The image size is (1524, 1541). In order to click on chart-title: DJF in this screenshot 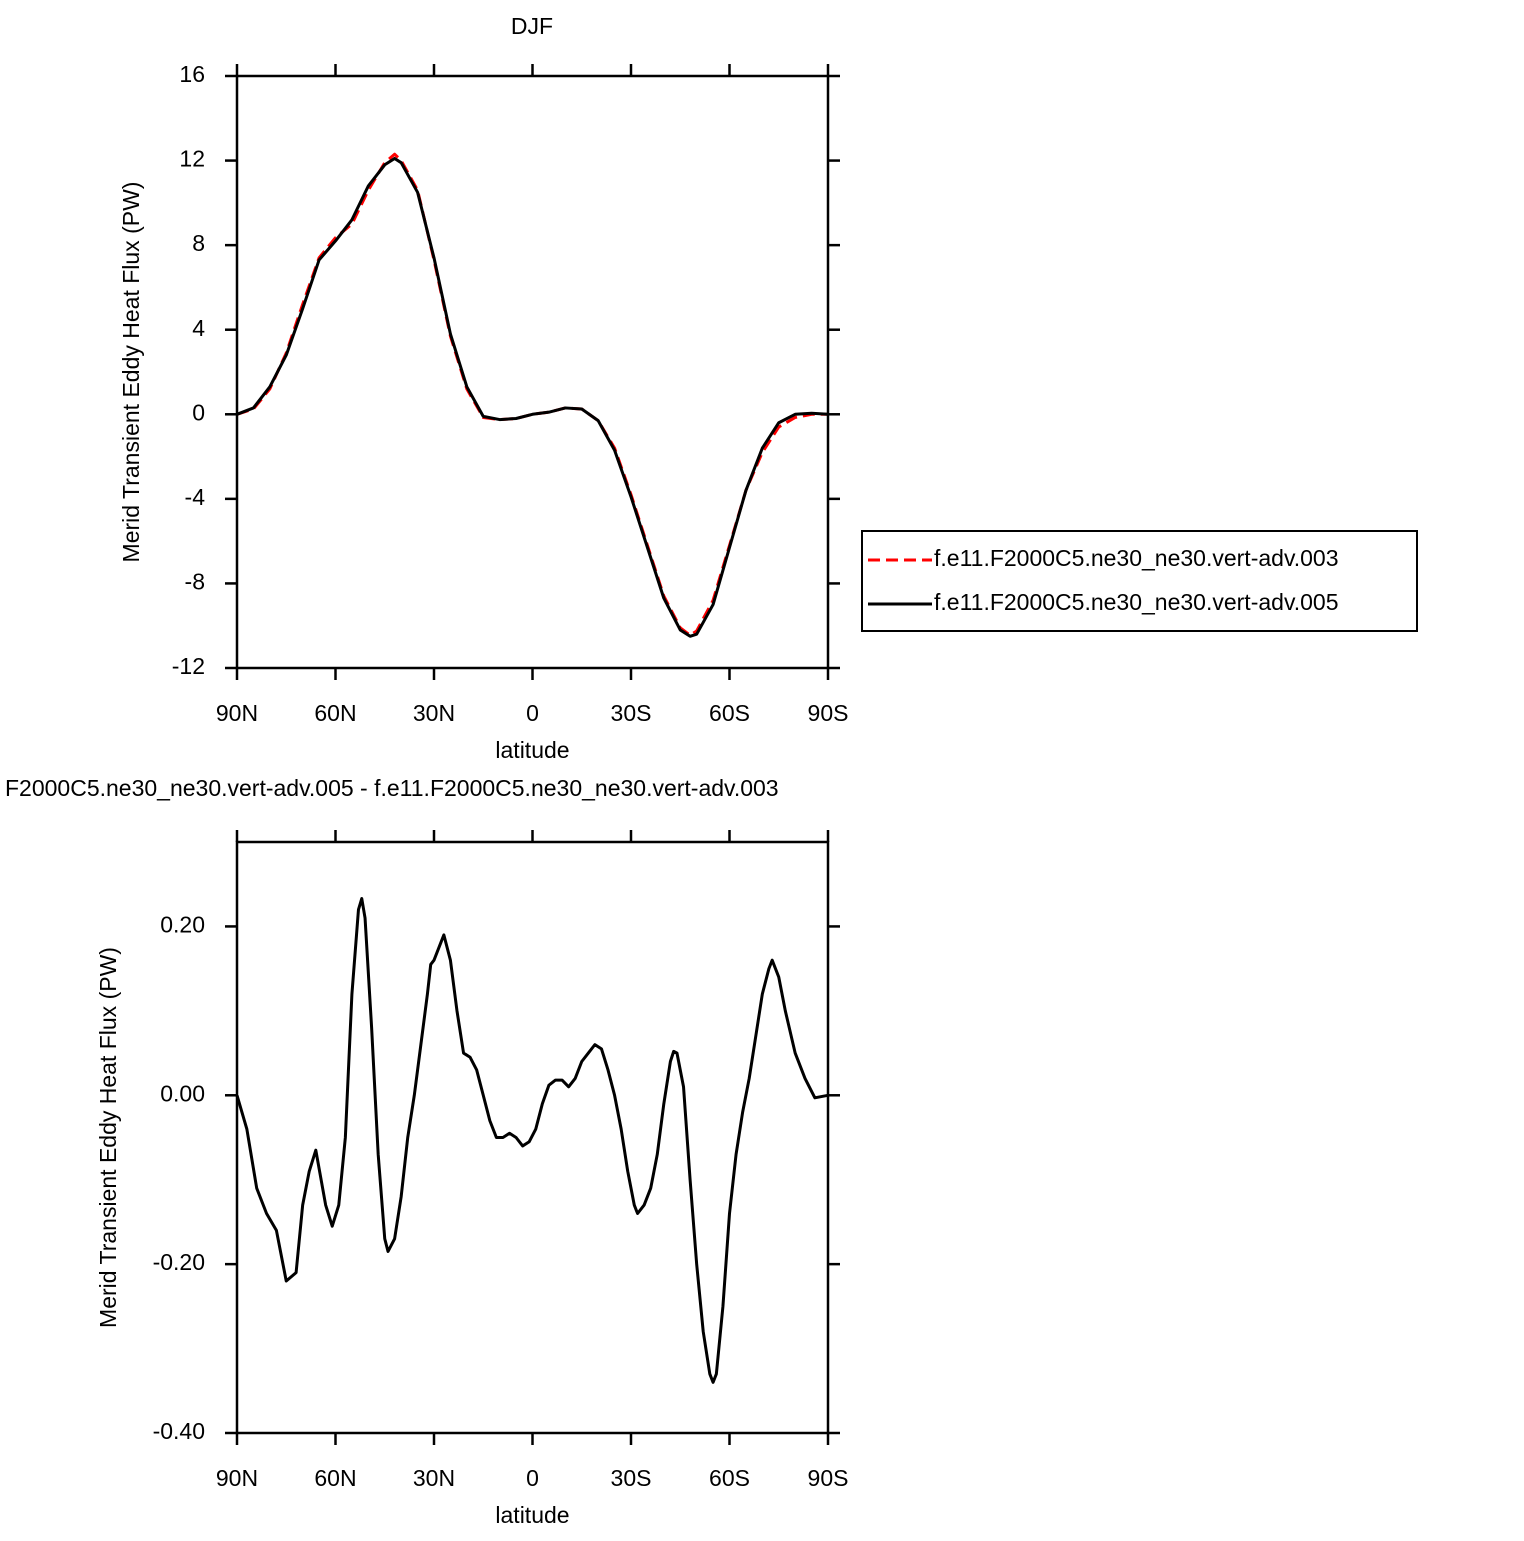, I will do `click(532, 26)`.